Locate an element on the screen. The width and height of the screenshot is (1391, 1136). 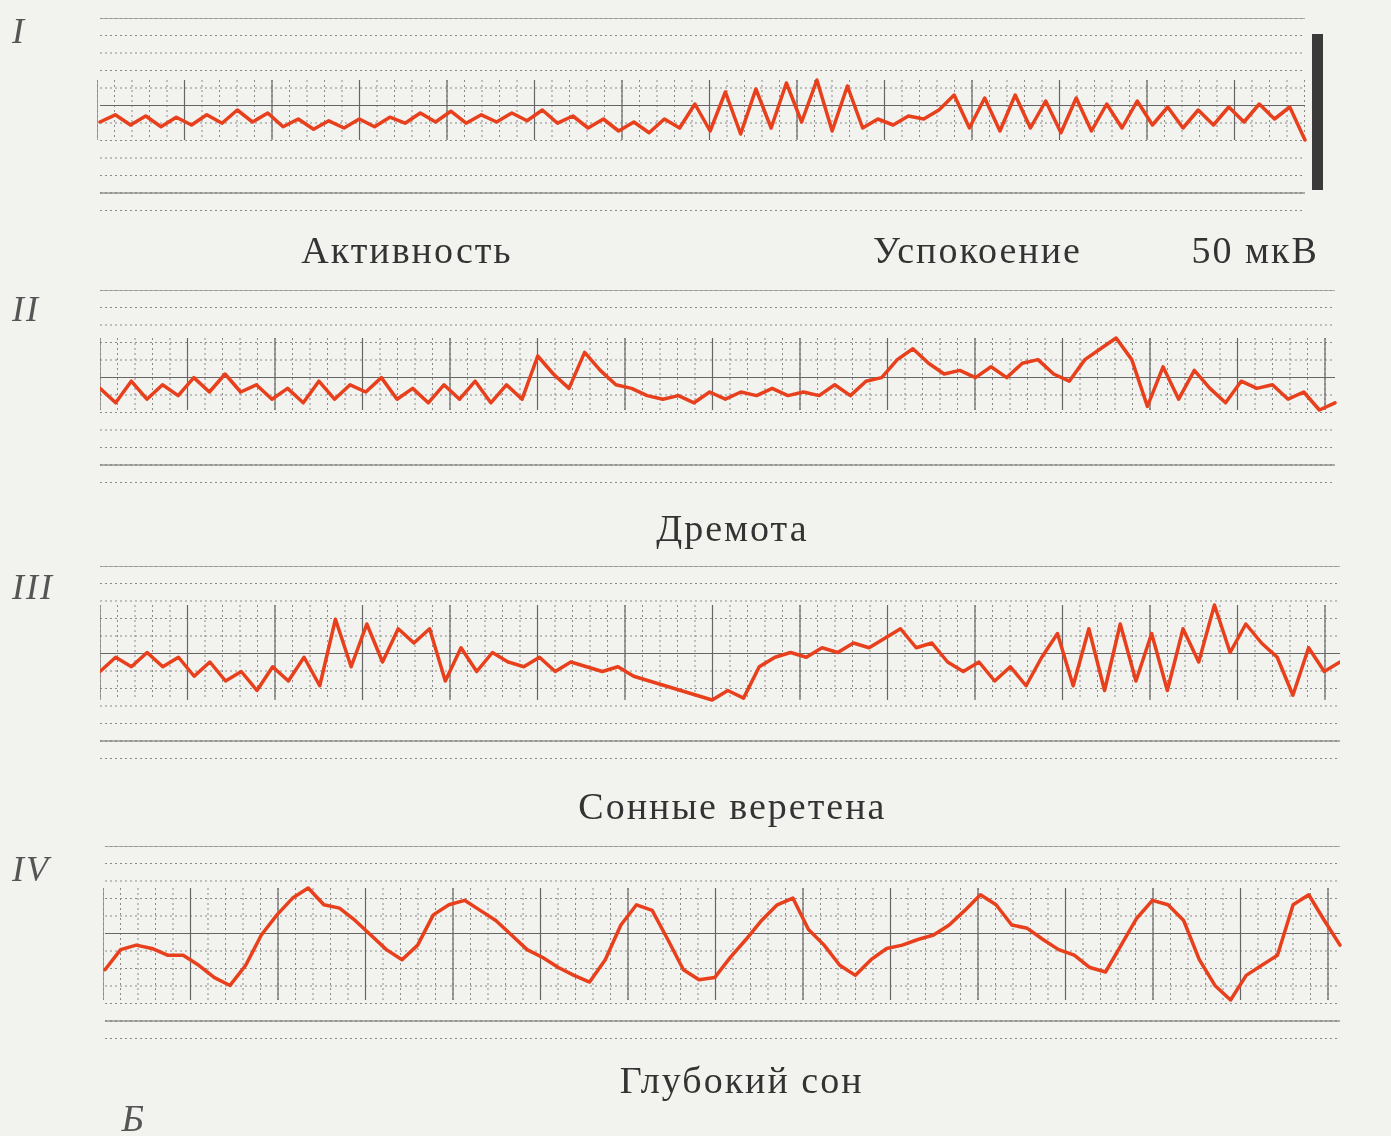
chart-title: III is located at coordinates (33, 587).